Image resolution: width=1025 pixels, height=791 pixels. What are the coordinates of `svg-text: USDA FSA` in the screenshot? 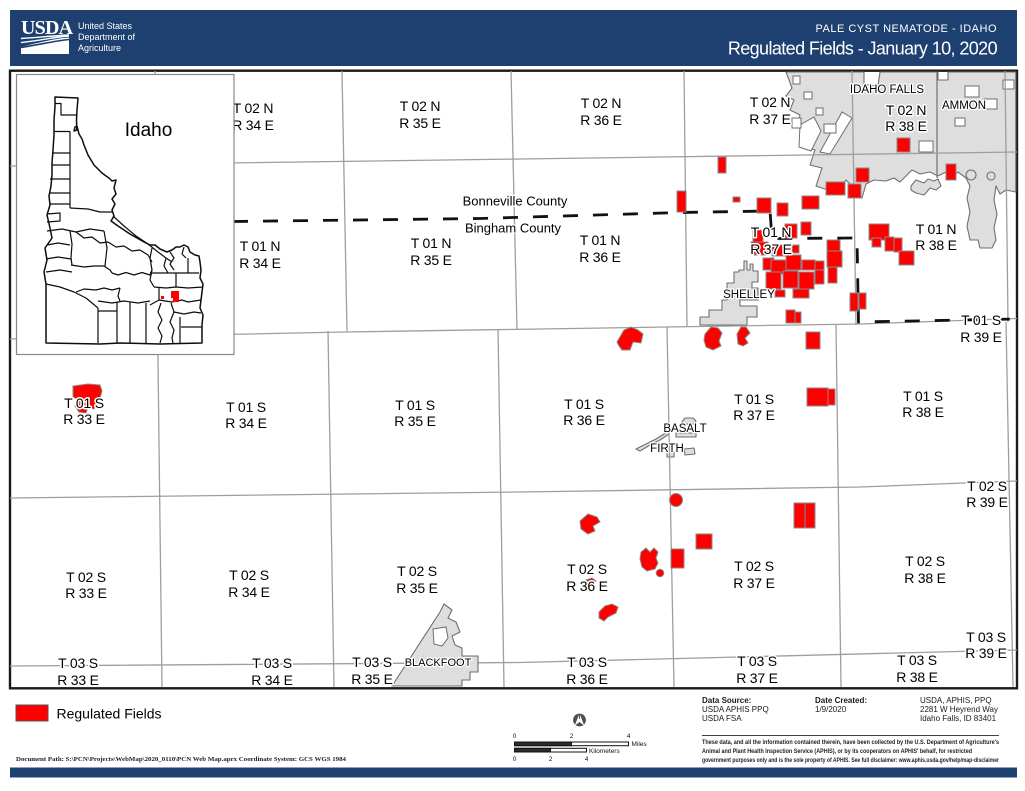 It's located at (722, 718).